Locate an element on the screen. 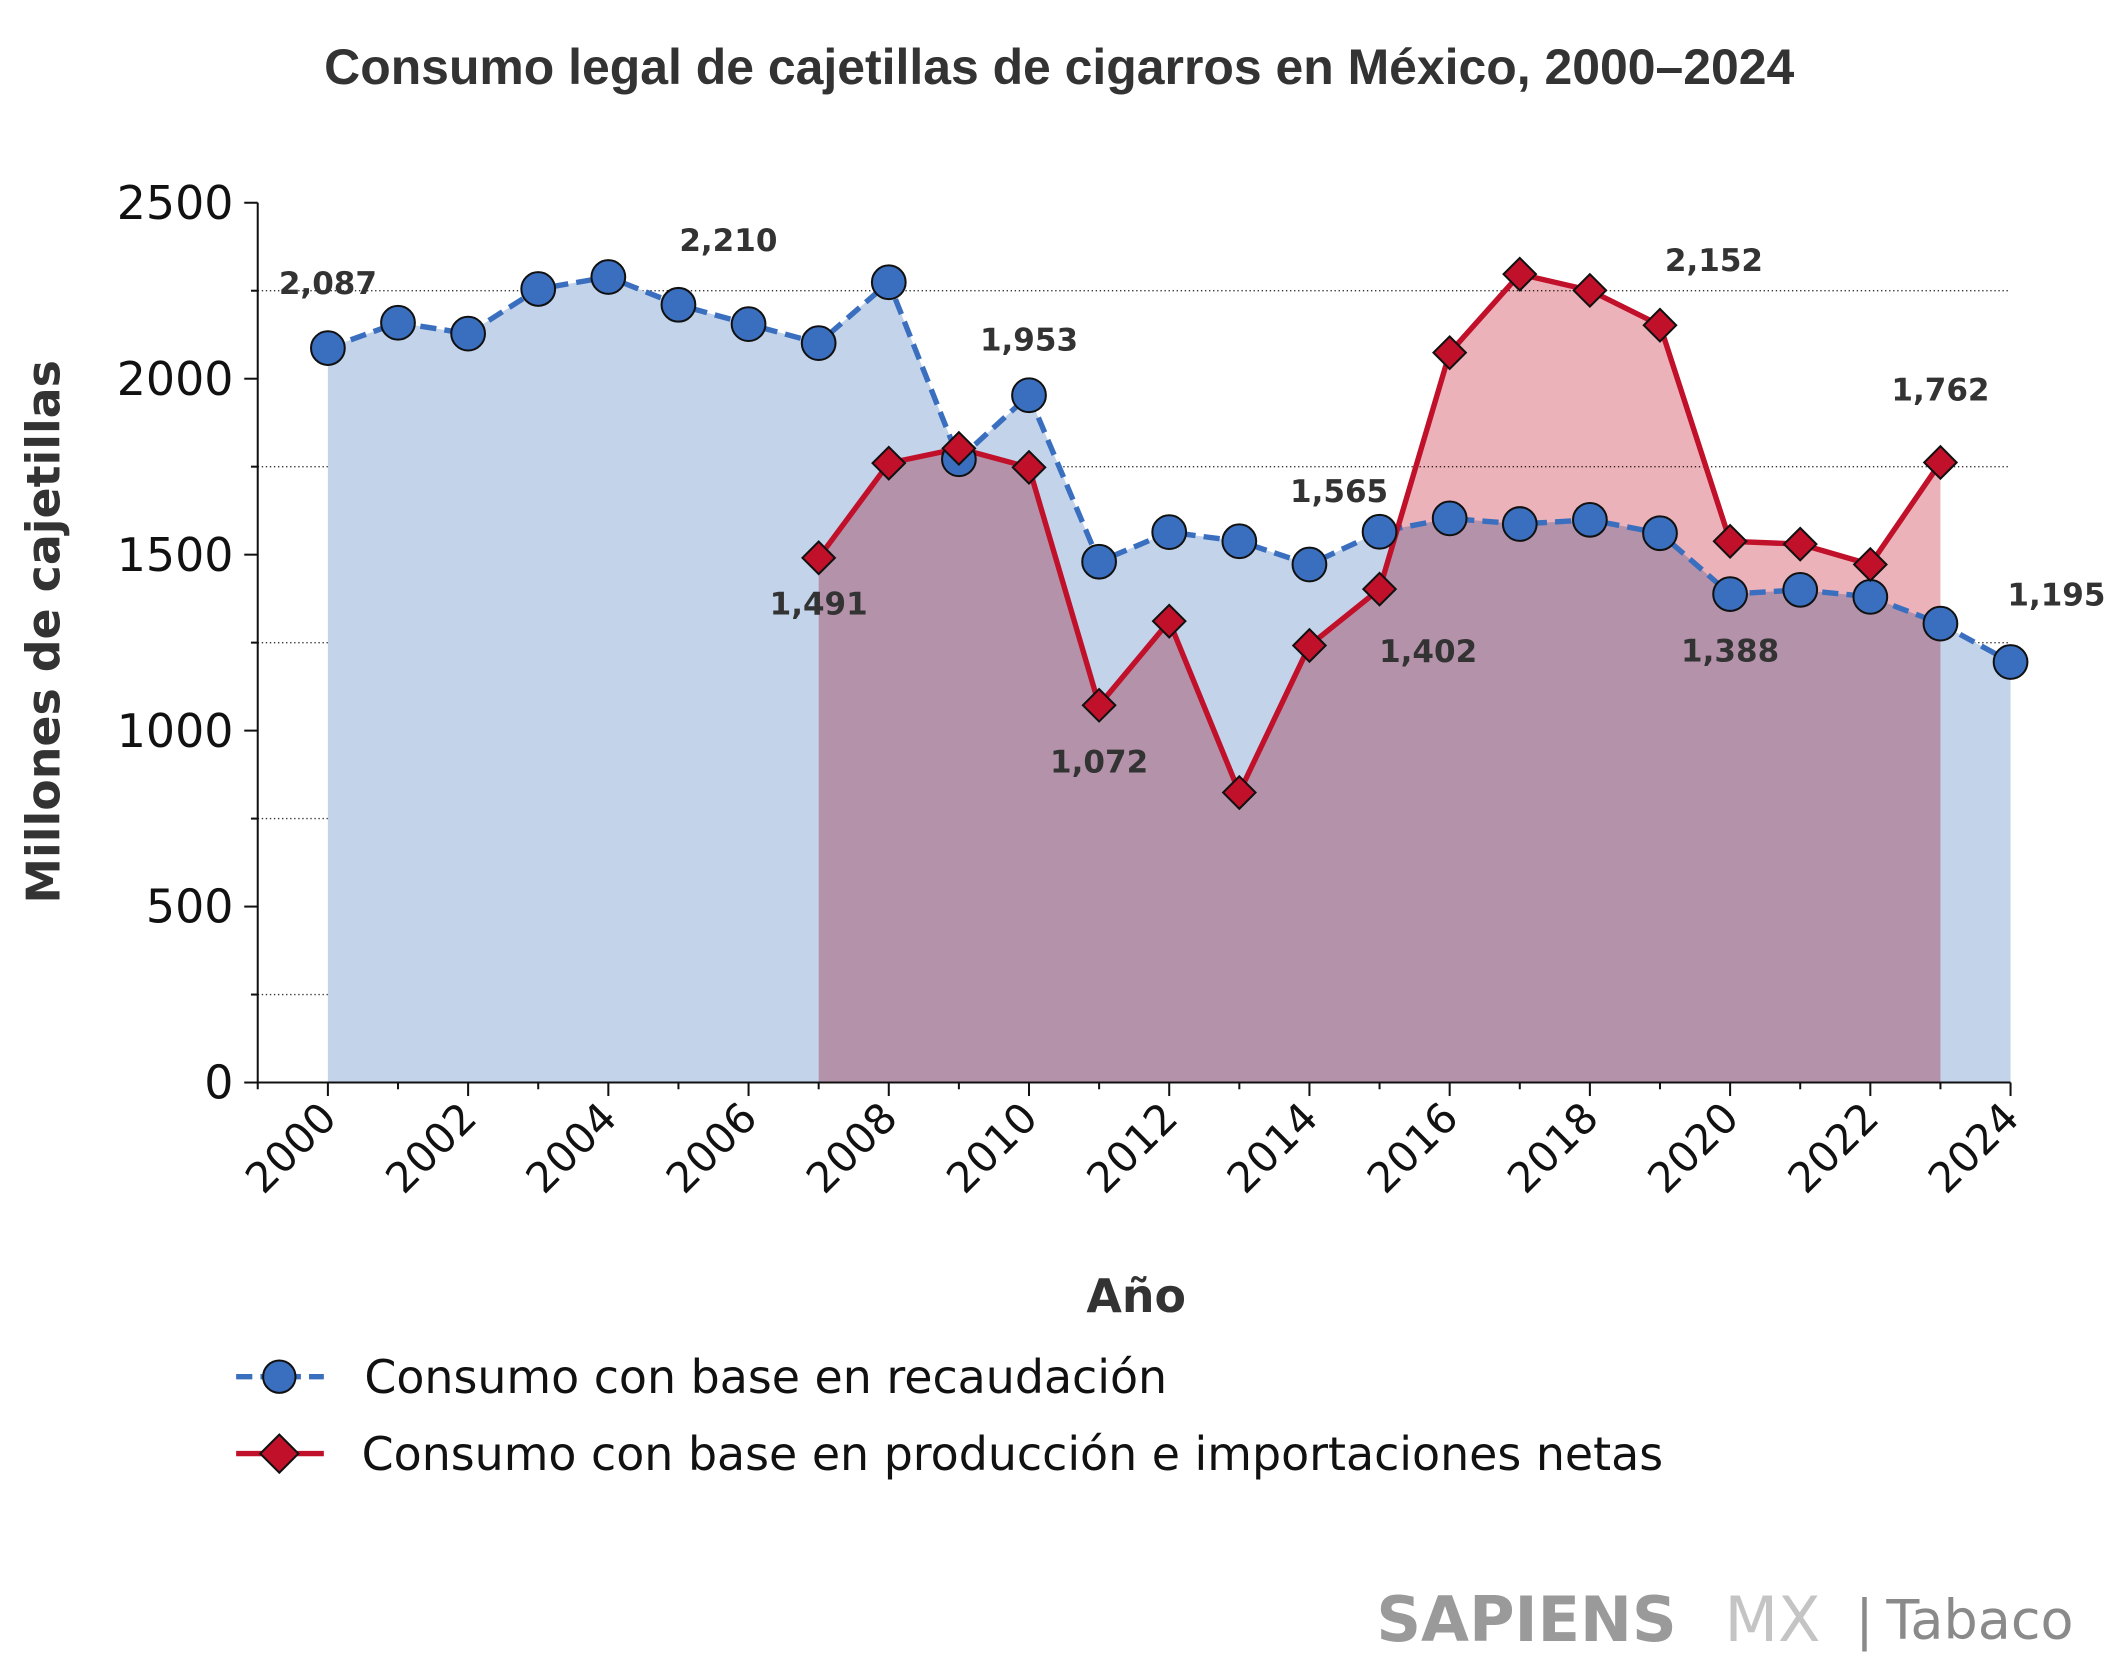 This screenshot has width=2105, height=1655. x-tick-label: 2018 is located at coordinates (1553, 1148).